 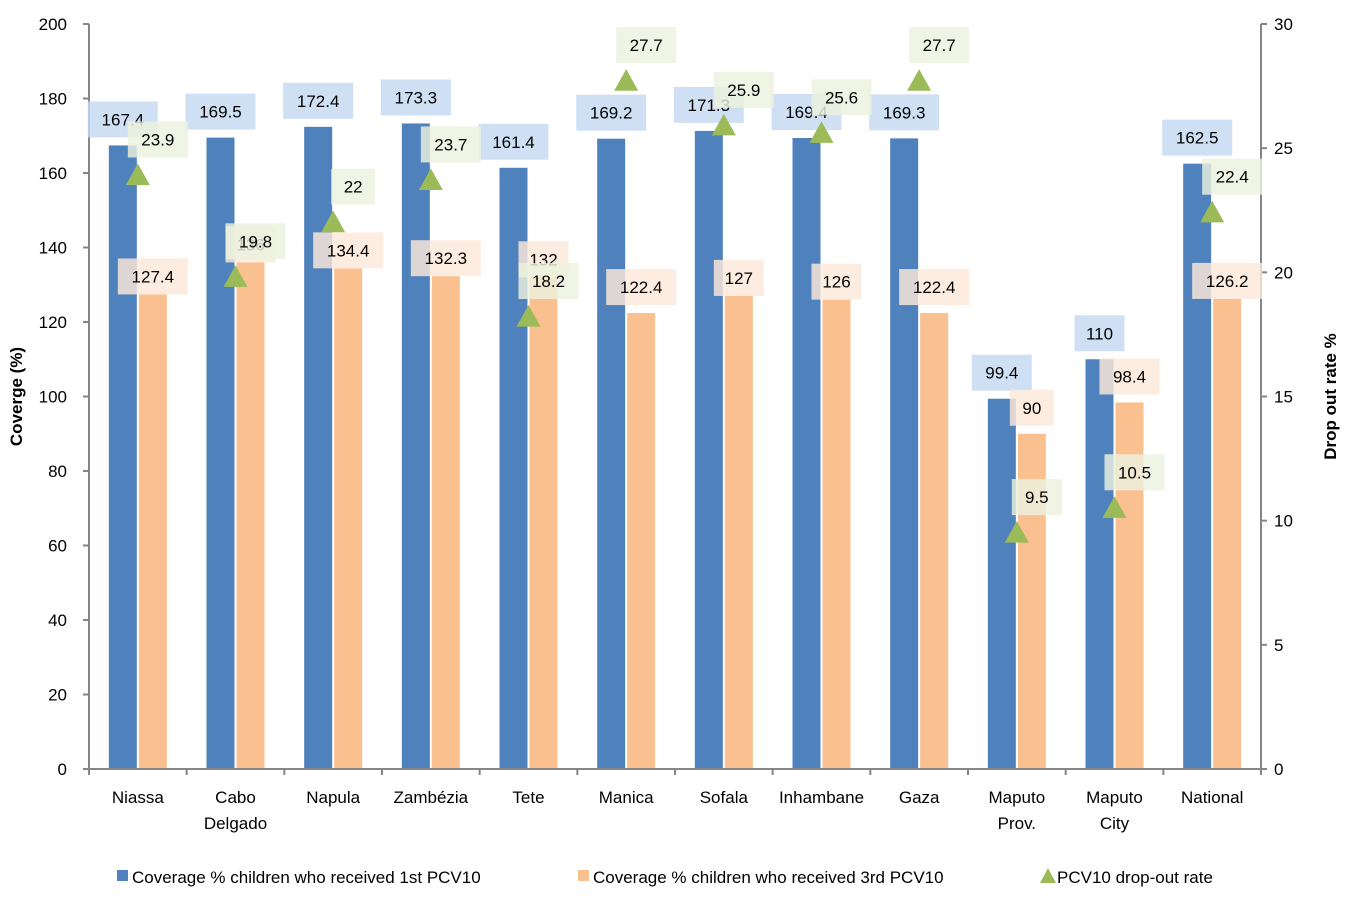 I want to click on data-label-s2-8-bg, so click(x=934, y=287).